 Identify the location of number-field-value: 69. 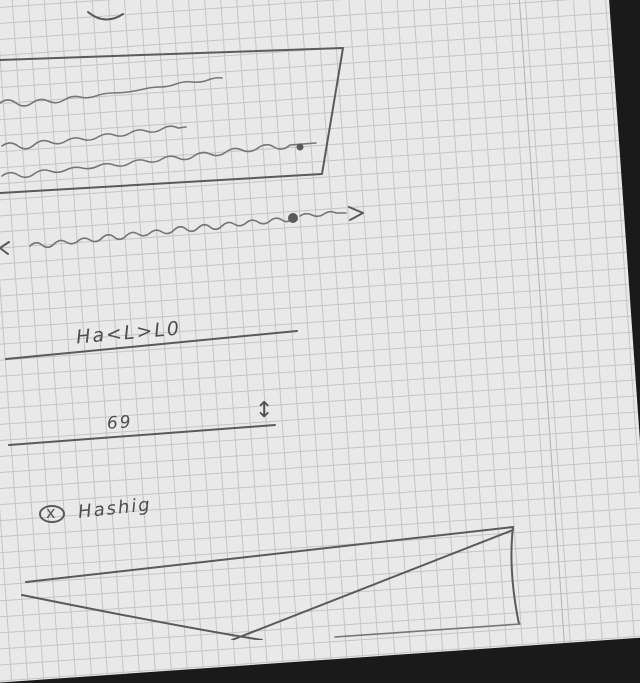
(120, 423).